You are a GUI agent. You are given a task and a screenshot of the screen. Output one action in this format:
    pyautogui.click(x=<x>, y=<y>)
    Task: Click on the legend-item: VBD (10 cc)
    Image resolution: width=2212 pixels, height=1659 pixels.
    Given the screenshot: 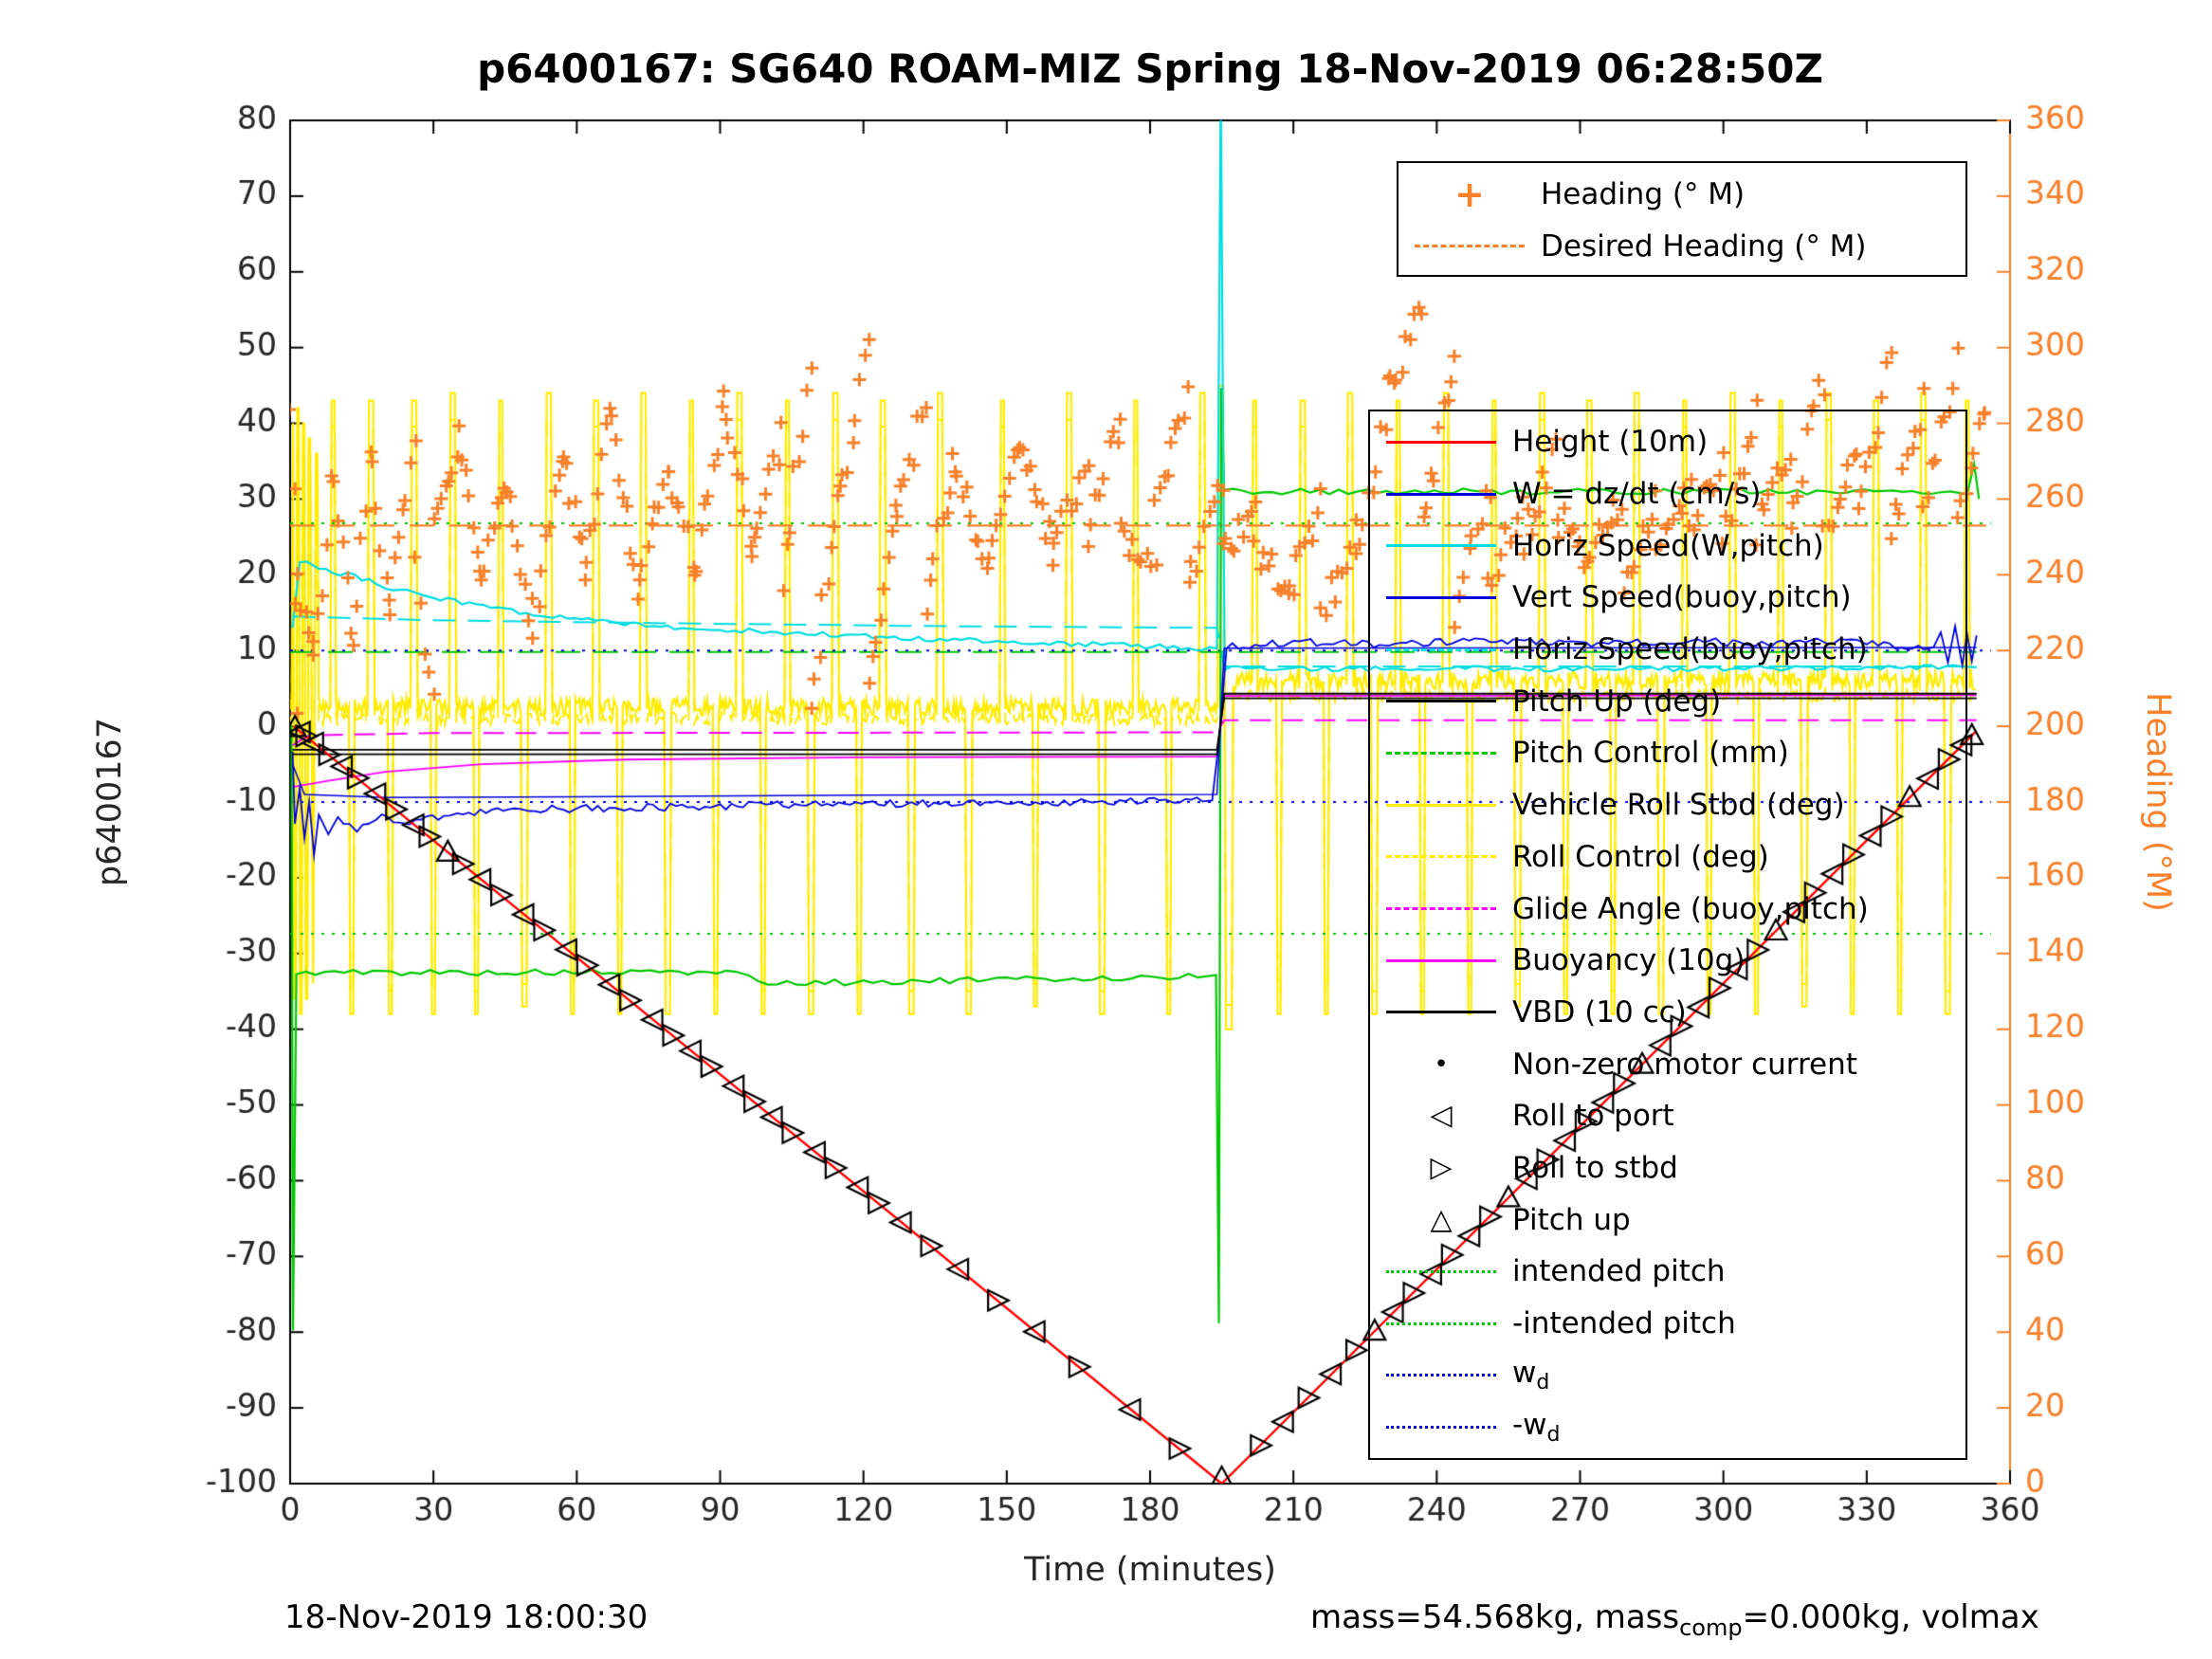 What is the action you would take?
    pyautogui.click(x=1667, y=1013)
    